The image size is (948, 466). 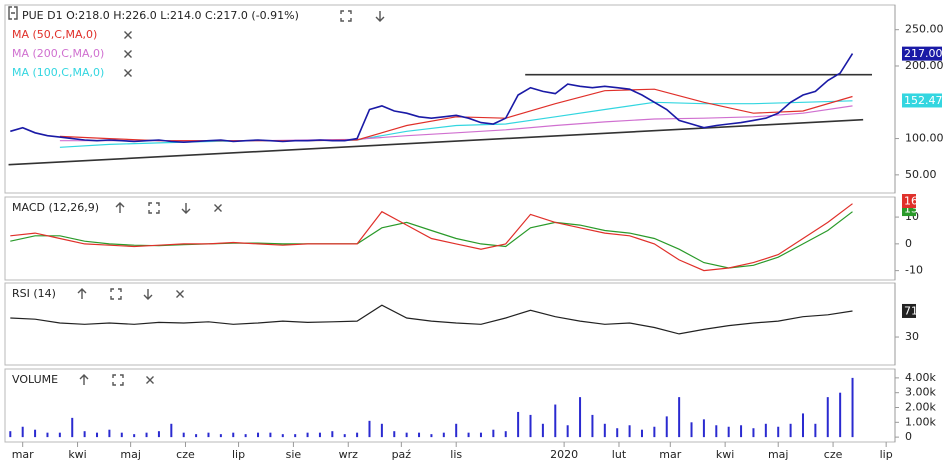 What do you see at coordinates (920, 406) in the screenshot?
I see `y-tick-label: 2.00k` at bounding box center [920, 406].